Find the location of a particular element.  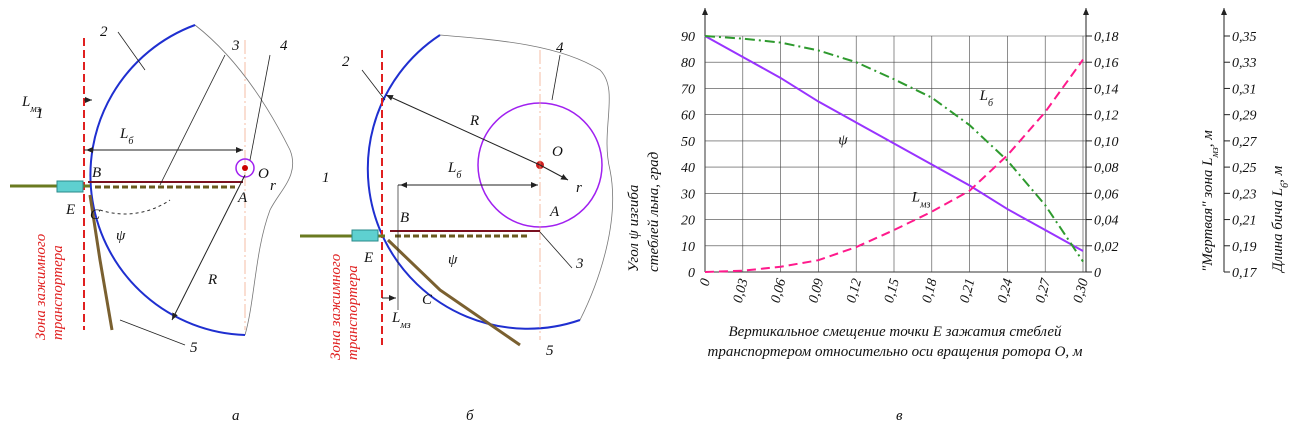

y3-tick-label: 0,27 is located at coordinates (1245, 142).